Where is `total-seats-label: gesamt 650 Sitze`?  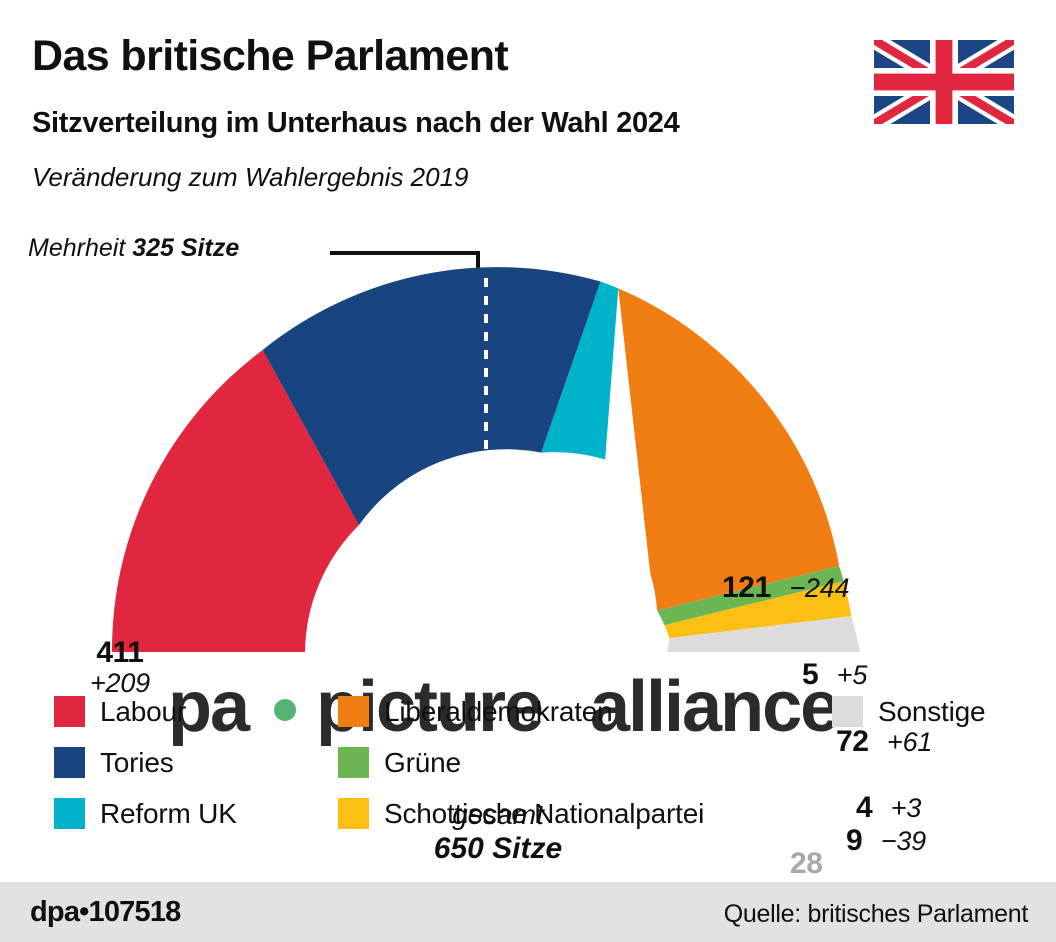
total-seats-label: gesamt 650 Sitze is located at coordinates (498, 832).